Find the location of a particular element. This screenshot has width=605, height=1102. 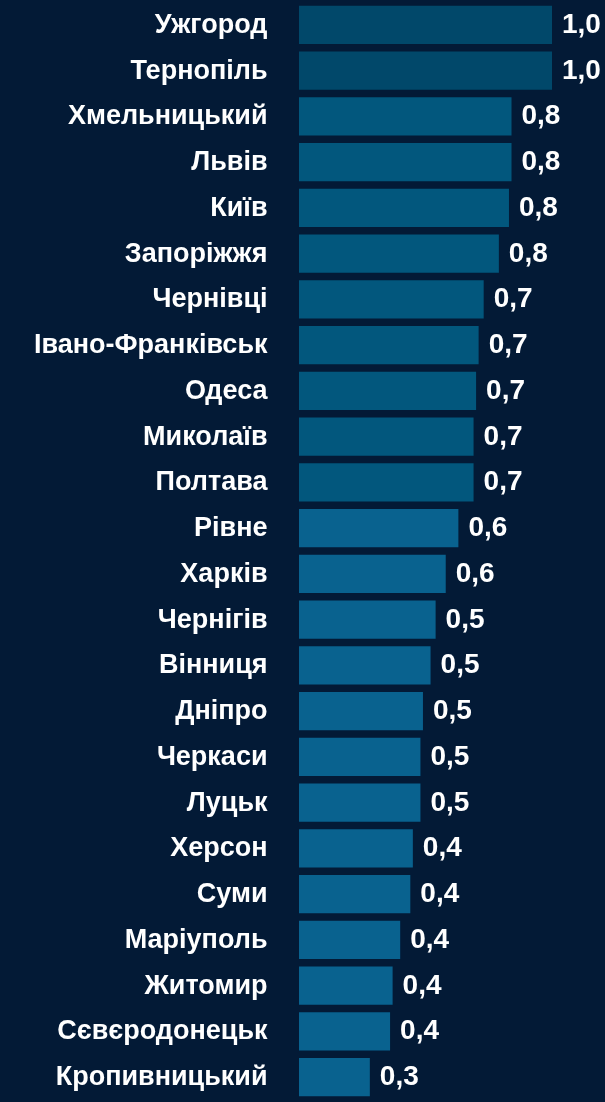

y-tick-label: Київ is located at coordinates (239, 206).